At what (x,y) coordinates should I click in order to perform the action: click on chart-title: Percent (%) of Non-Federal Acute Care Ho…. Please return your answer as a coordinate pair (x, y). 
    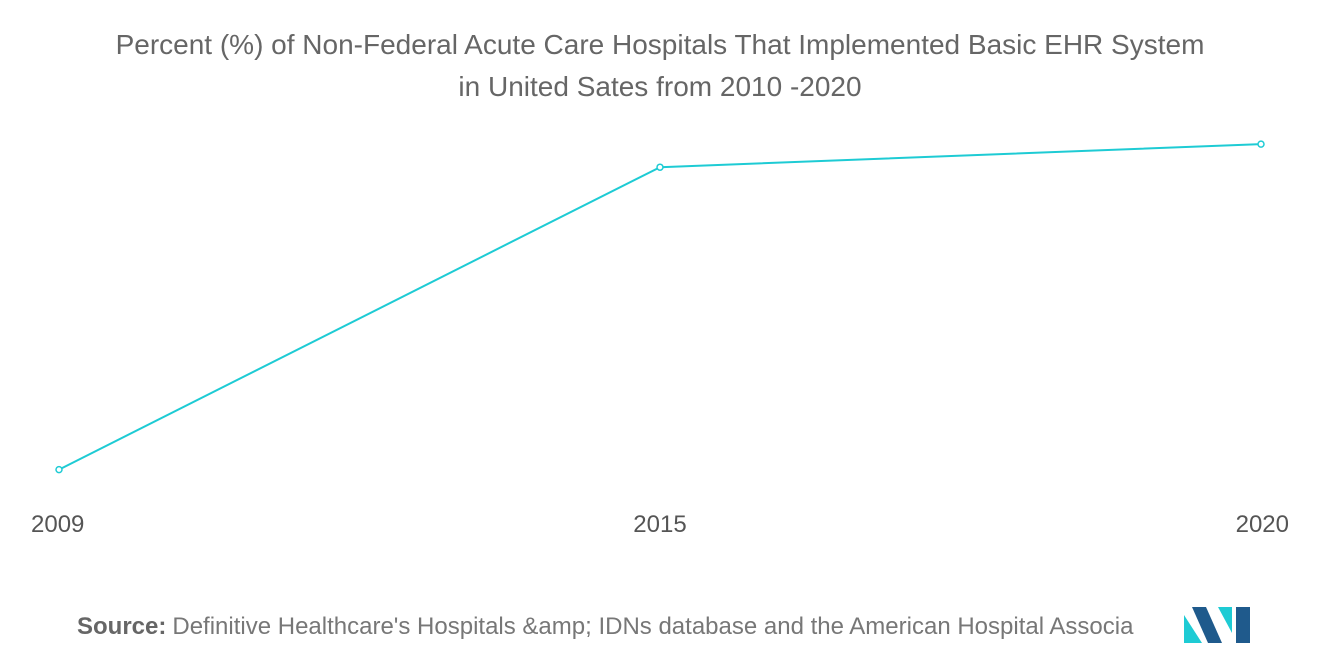
    Looking at the image, I should click on (660, 66).